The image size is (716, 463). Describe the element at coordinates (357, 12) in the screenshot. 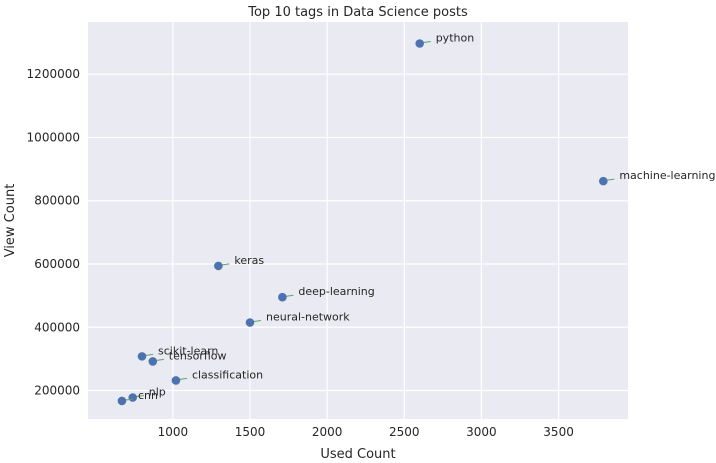

I see `chart-title: Top 10 tags in Data Science posts` at that location.